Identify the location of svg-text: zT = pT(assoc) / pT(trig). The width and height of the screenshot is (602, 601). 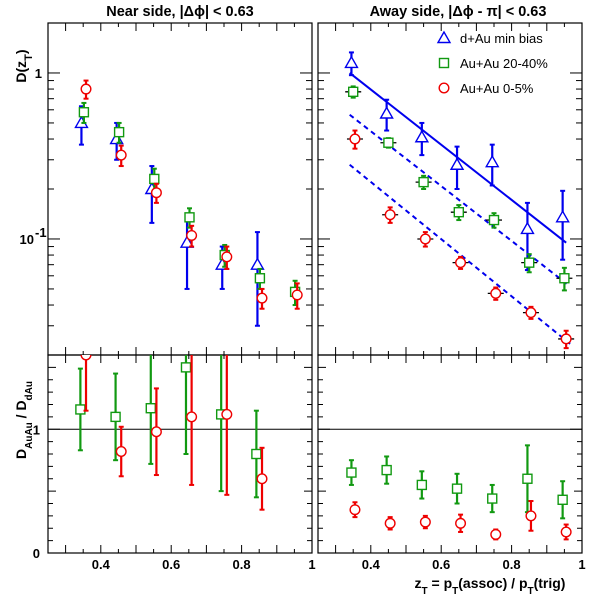
(490, 586).